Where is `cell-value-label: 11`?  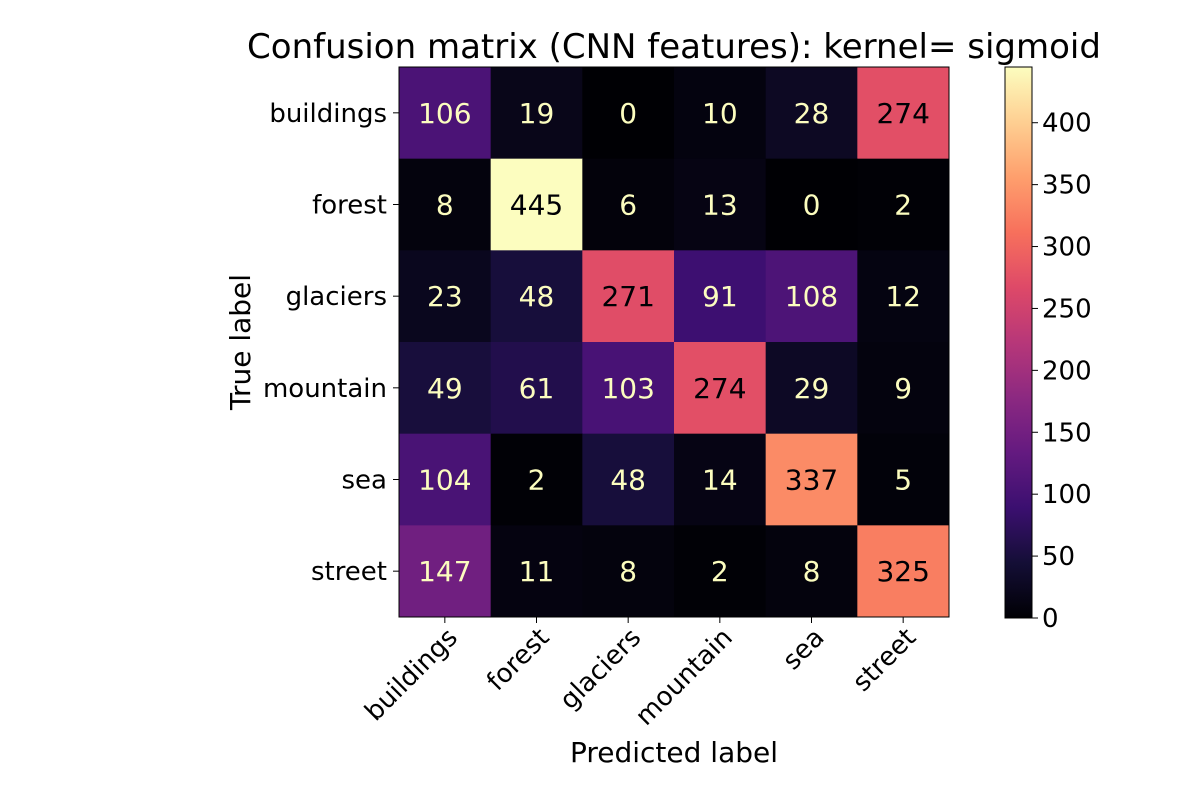
cell-value-label: 11 is located at coordinates (537, 571).